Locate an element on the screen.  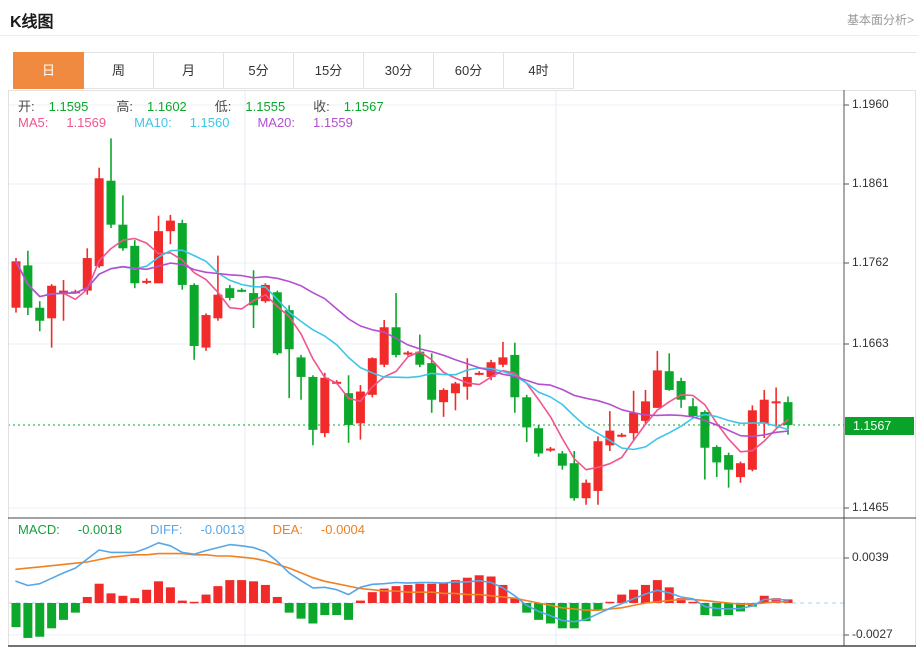
tab-4hour: 4时 is located at coordinates (539, 70).